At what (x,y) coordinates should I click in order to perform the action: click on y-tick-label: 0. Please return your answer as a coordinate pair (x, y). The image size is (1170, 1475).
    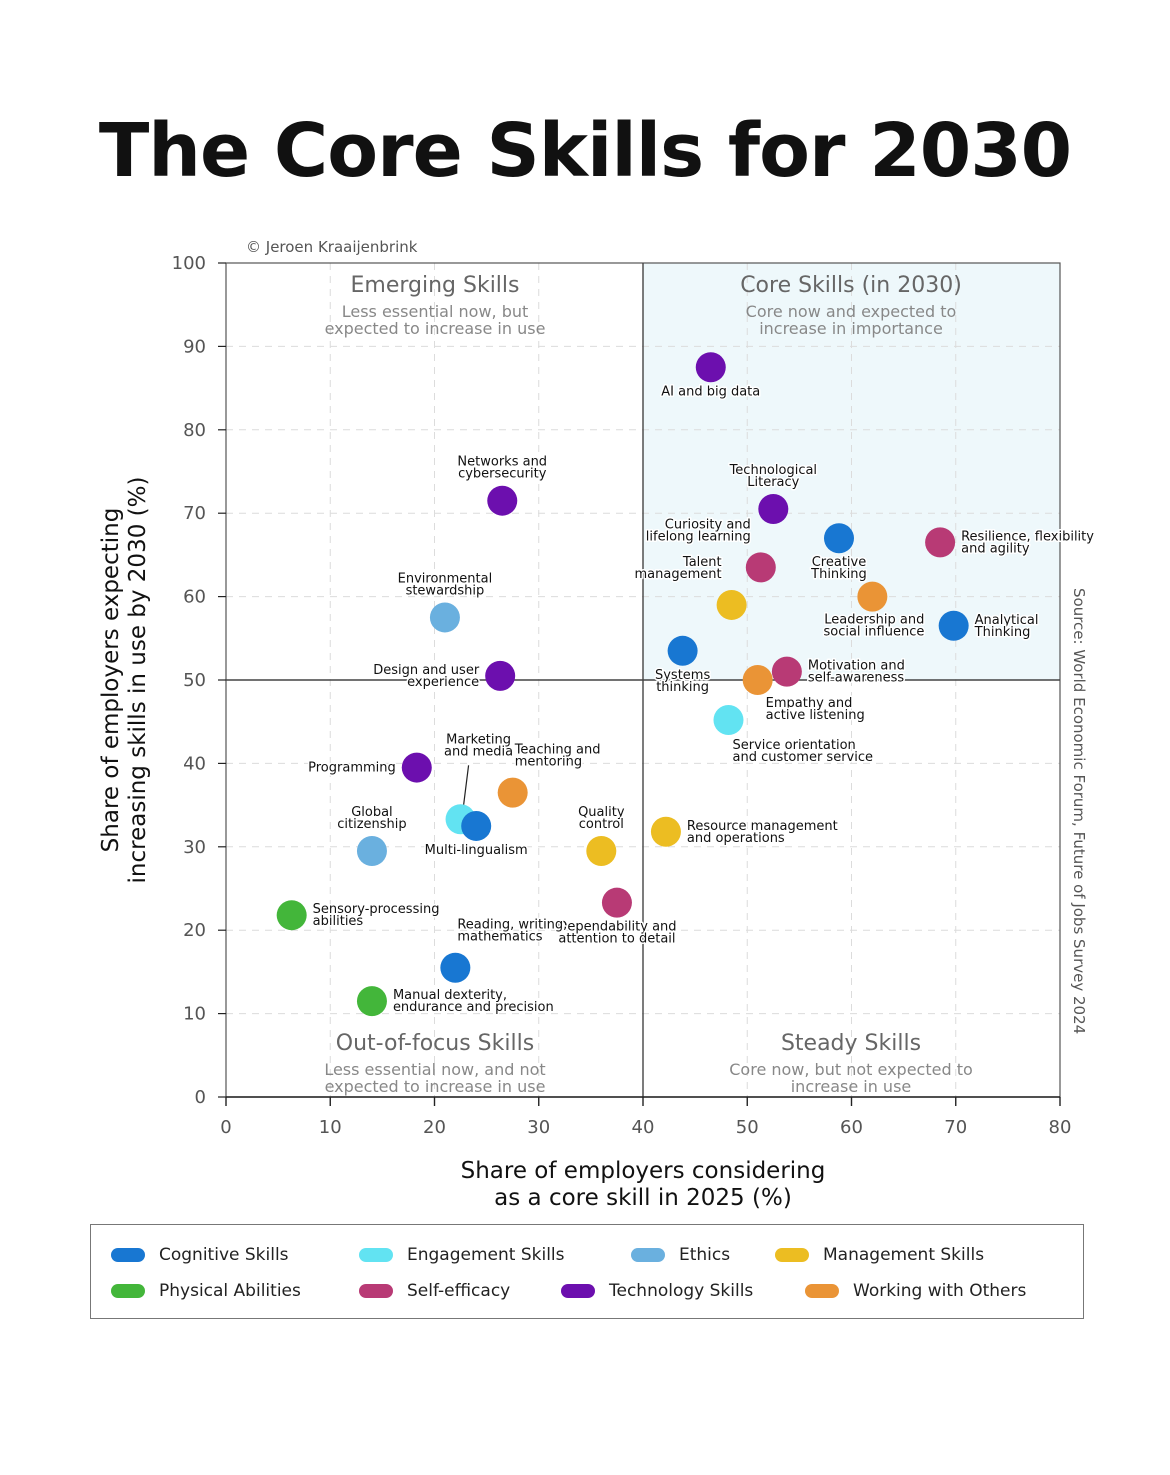
    Looking at the image, I should click on (200, 1097).